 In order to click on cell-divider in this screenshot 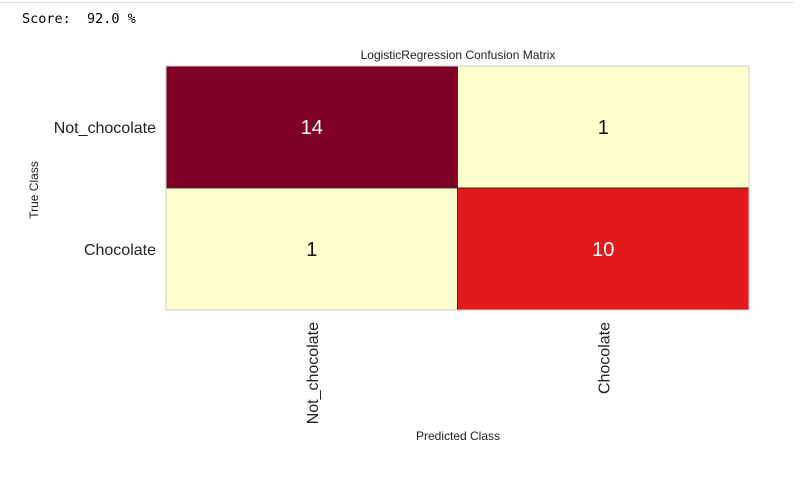, I will do `click(397, 2)`.